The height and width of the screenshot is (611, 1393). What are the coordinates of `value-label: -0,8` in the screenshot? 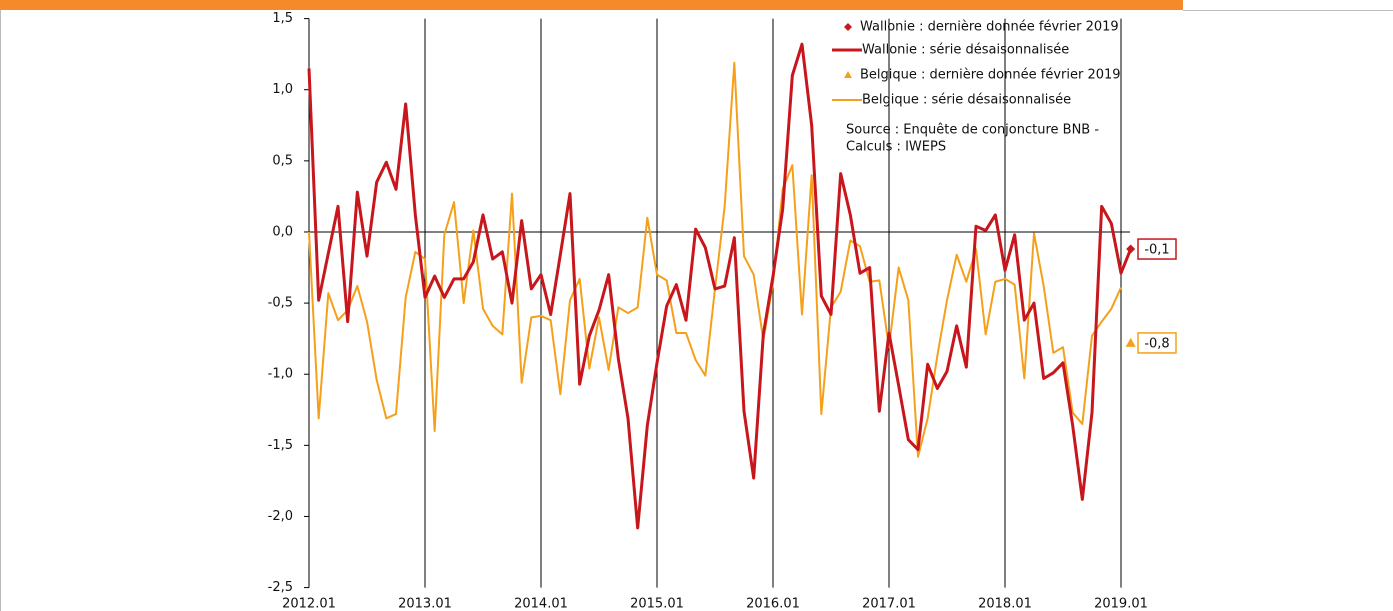 It's located at (1156, 343).